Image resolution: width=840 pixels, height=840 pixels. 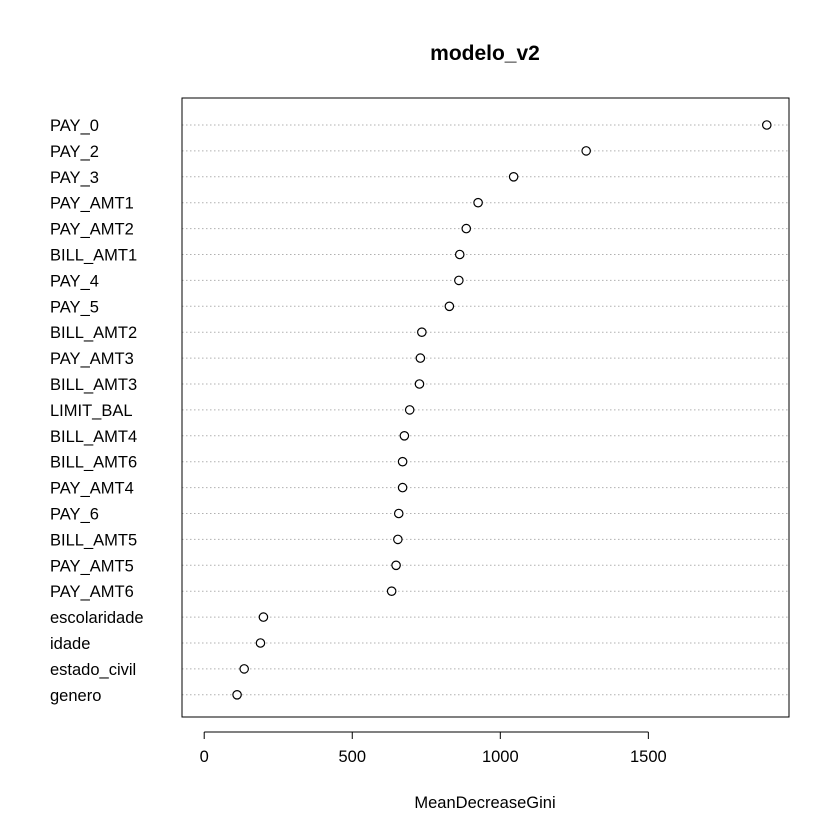 What do you see at coordinates (93, 540) in the screenshot?
I see `category-label: BILL_AMT5` at bounding box center [93, 540].